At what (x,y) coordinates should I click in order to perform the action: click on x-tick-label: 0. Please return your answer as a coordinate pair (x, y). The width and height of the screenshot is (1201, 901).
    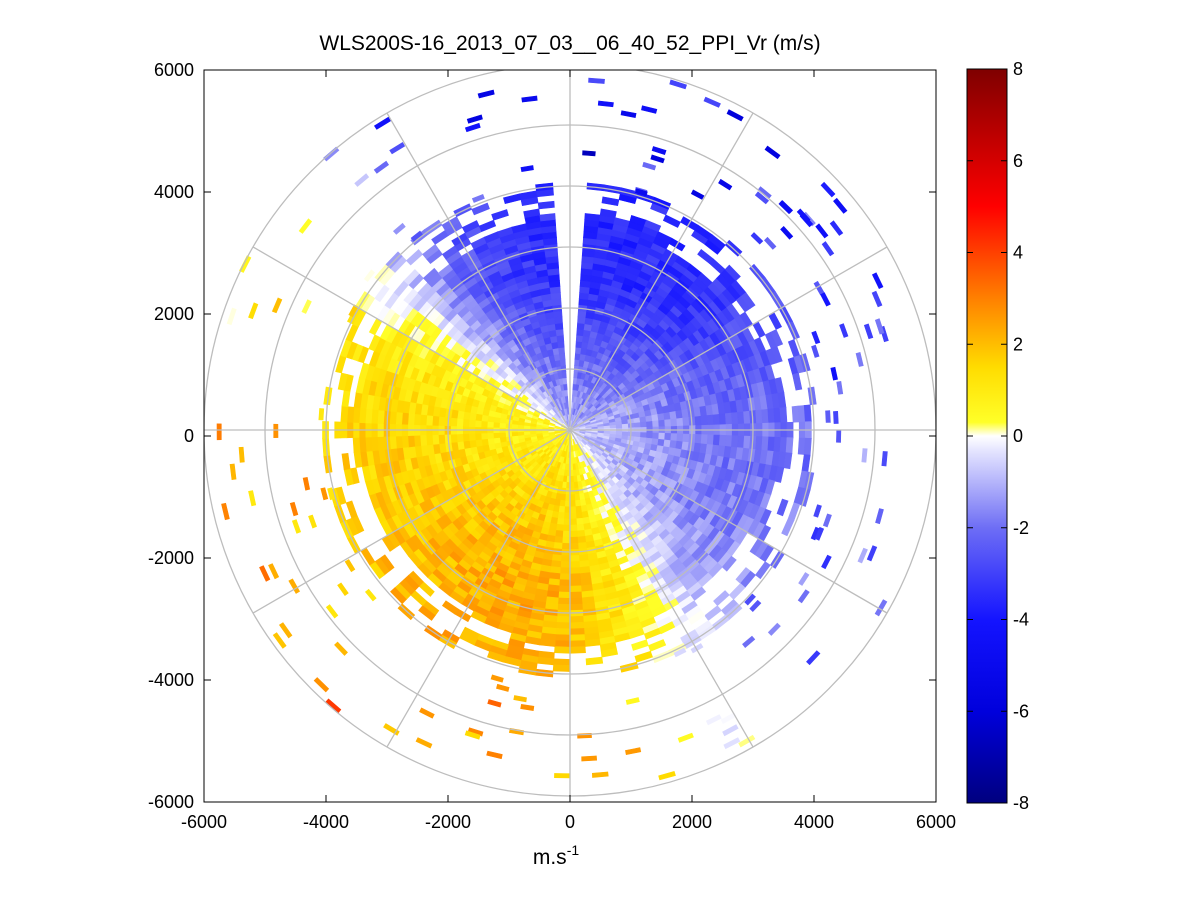
    Looking at the image, I should click on (570, 822).